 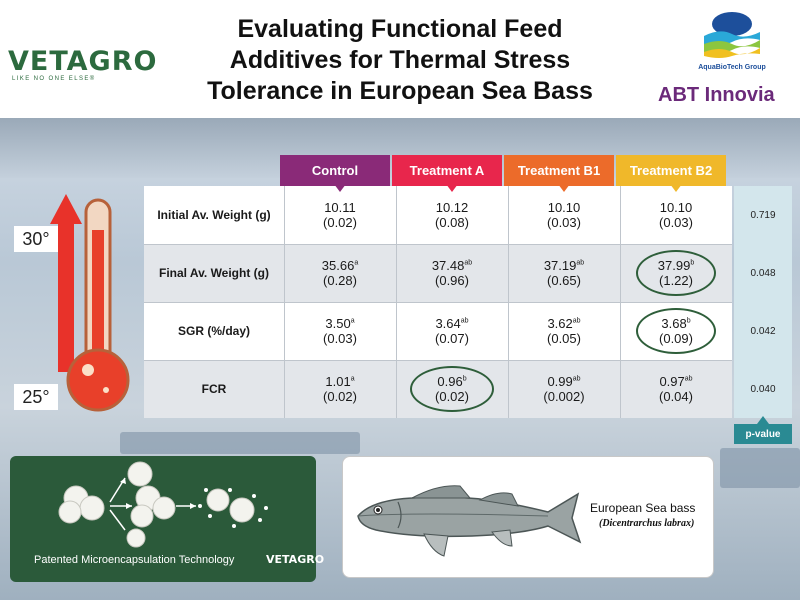 What do you see at coordinates (676, 381) in the screenshot?
I see `cell-value: 0.97ab` at bounding box center [676, 381].